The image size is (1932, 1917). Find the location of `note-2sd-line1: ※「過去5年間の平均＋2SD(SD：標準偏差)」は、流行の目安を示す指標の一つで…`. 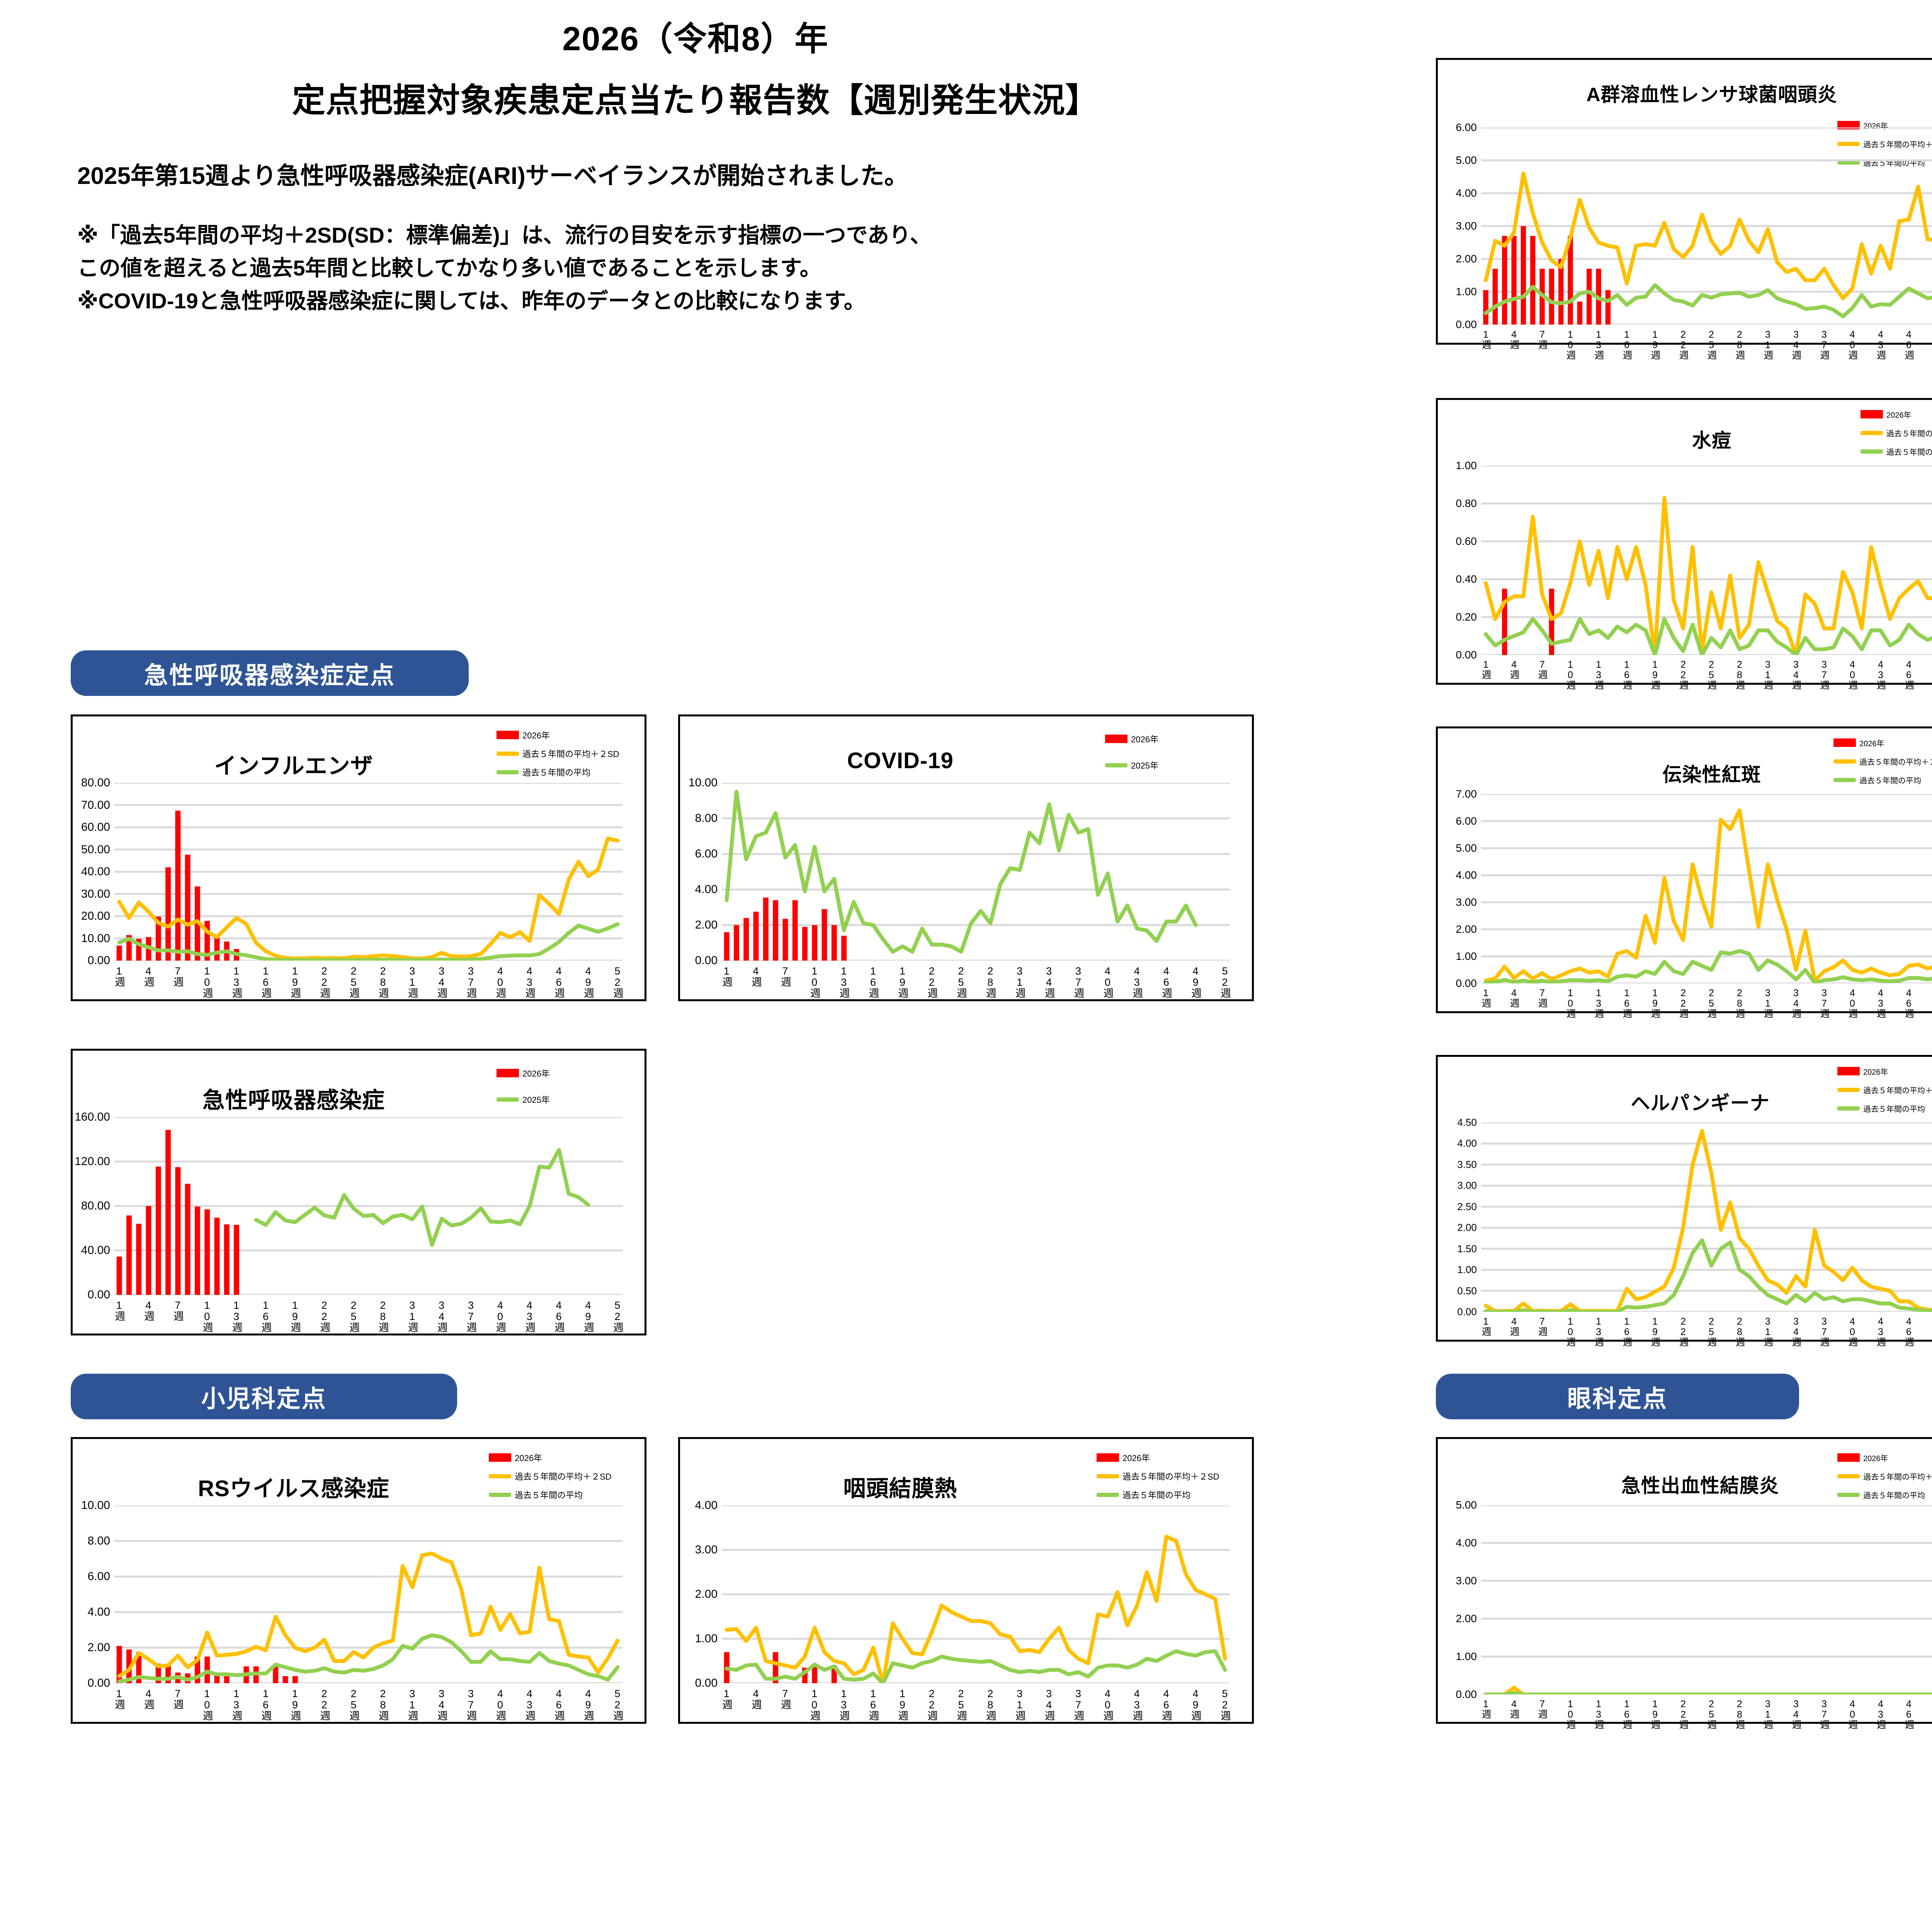

note-2sd-line1: ※「過去5年間の平均＋2SD(SD：標準偏差)」は、流行の目安を示す指標の一つで… is located at coordinates (505, 235).